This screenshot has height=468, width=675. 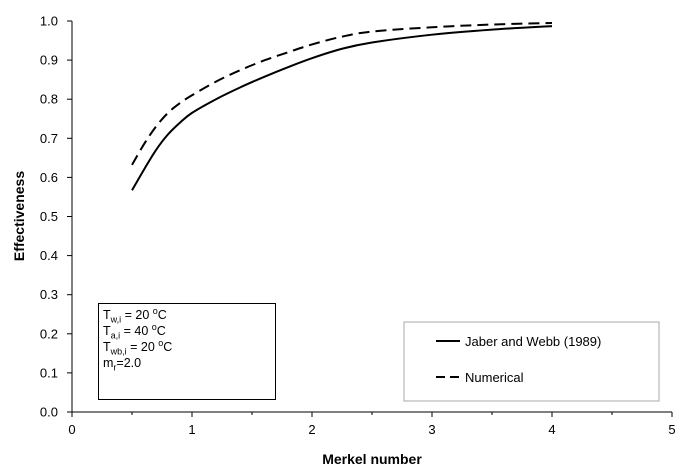 What do you see at coordinates (49, 60) in the screenshot?
I see `y-tick-label: 0.9` at bounding box center [49, 60].